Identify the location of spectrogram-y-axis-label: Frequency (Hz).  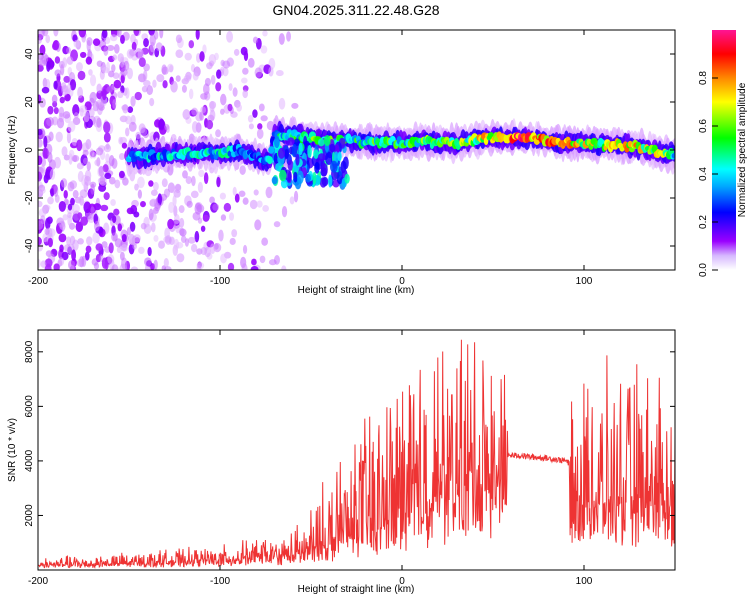
(12, 150).